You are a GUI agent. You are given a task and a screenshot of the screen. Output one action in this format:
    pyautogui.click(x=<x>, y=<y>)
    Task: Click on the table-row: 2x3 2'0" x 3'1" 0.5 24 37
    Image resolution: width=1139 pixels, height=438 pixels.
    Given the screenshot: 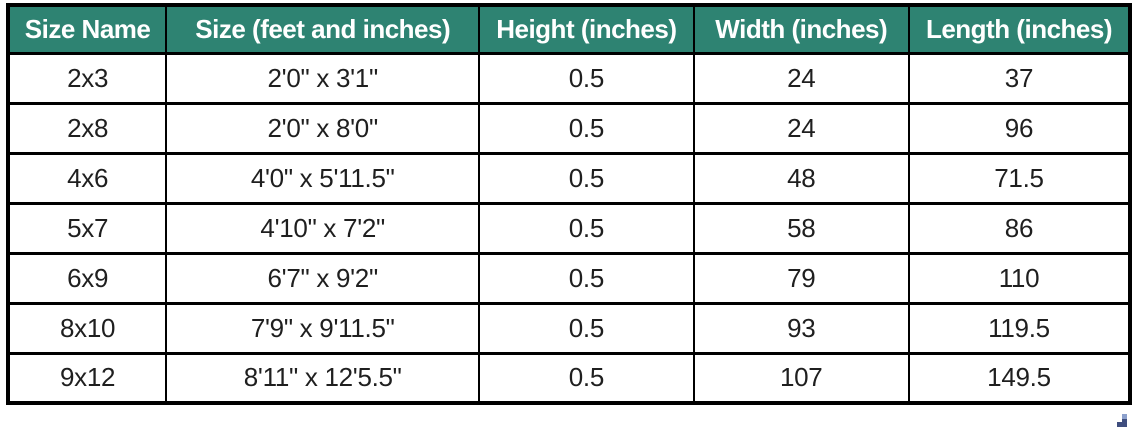 What is the action you would take?
    pyautogui.click(x=569, y=78)
    